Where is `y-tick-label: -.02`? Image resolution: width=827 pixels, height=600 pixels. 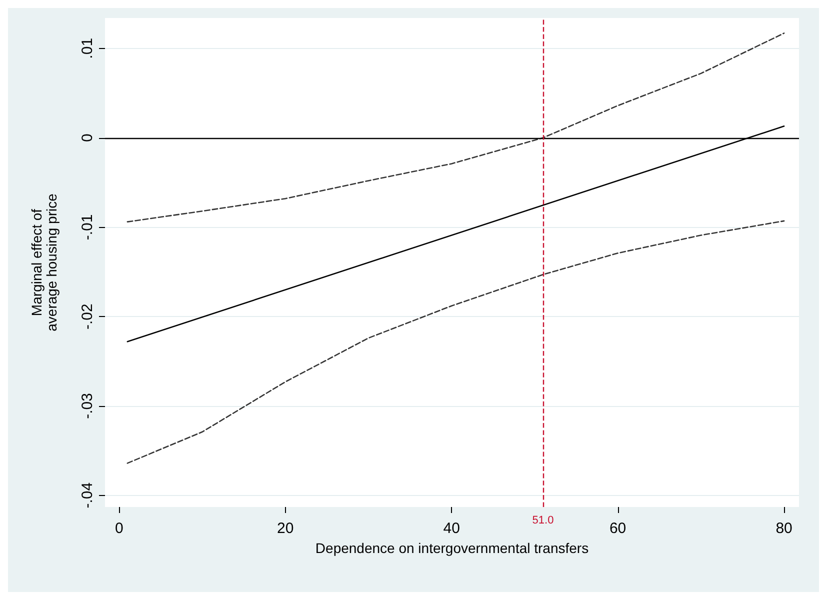
y-tick-label: -.02 is located at coordinates (87, 317).